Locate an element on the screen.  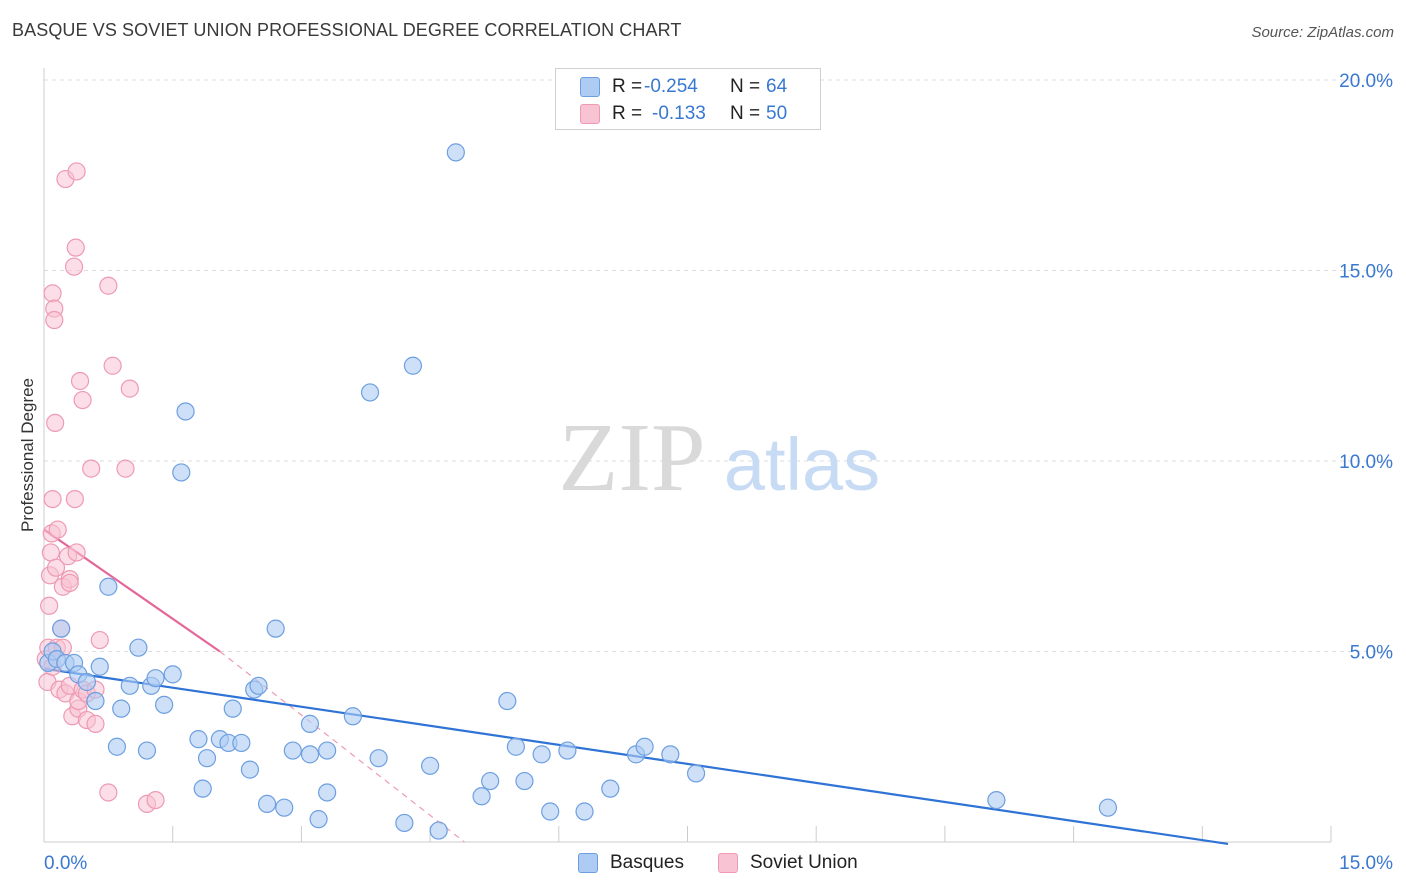
watermark: ZIP atlas is located at coordinates (720, 458).